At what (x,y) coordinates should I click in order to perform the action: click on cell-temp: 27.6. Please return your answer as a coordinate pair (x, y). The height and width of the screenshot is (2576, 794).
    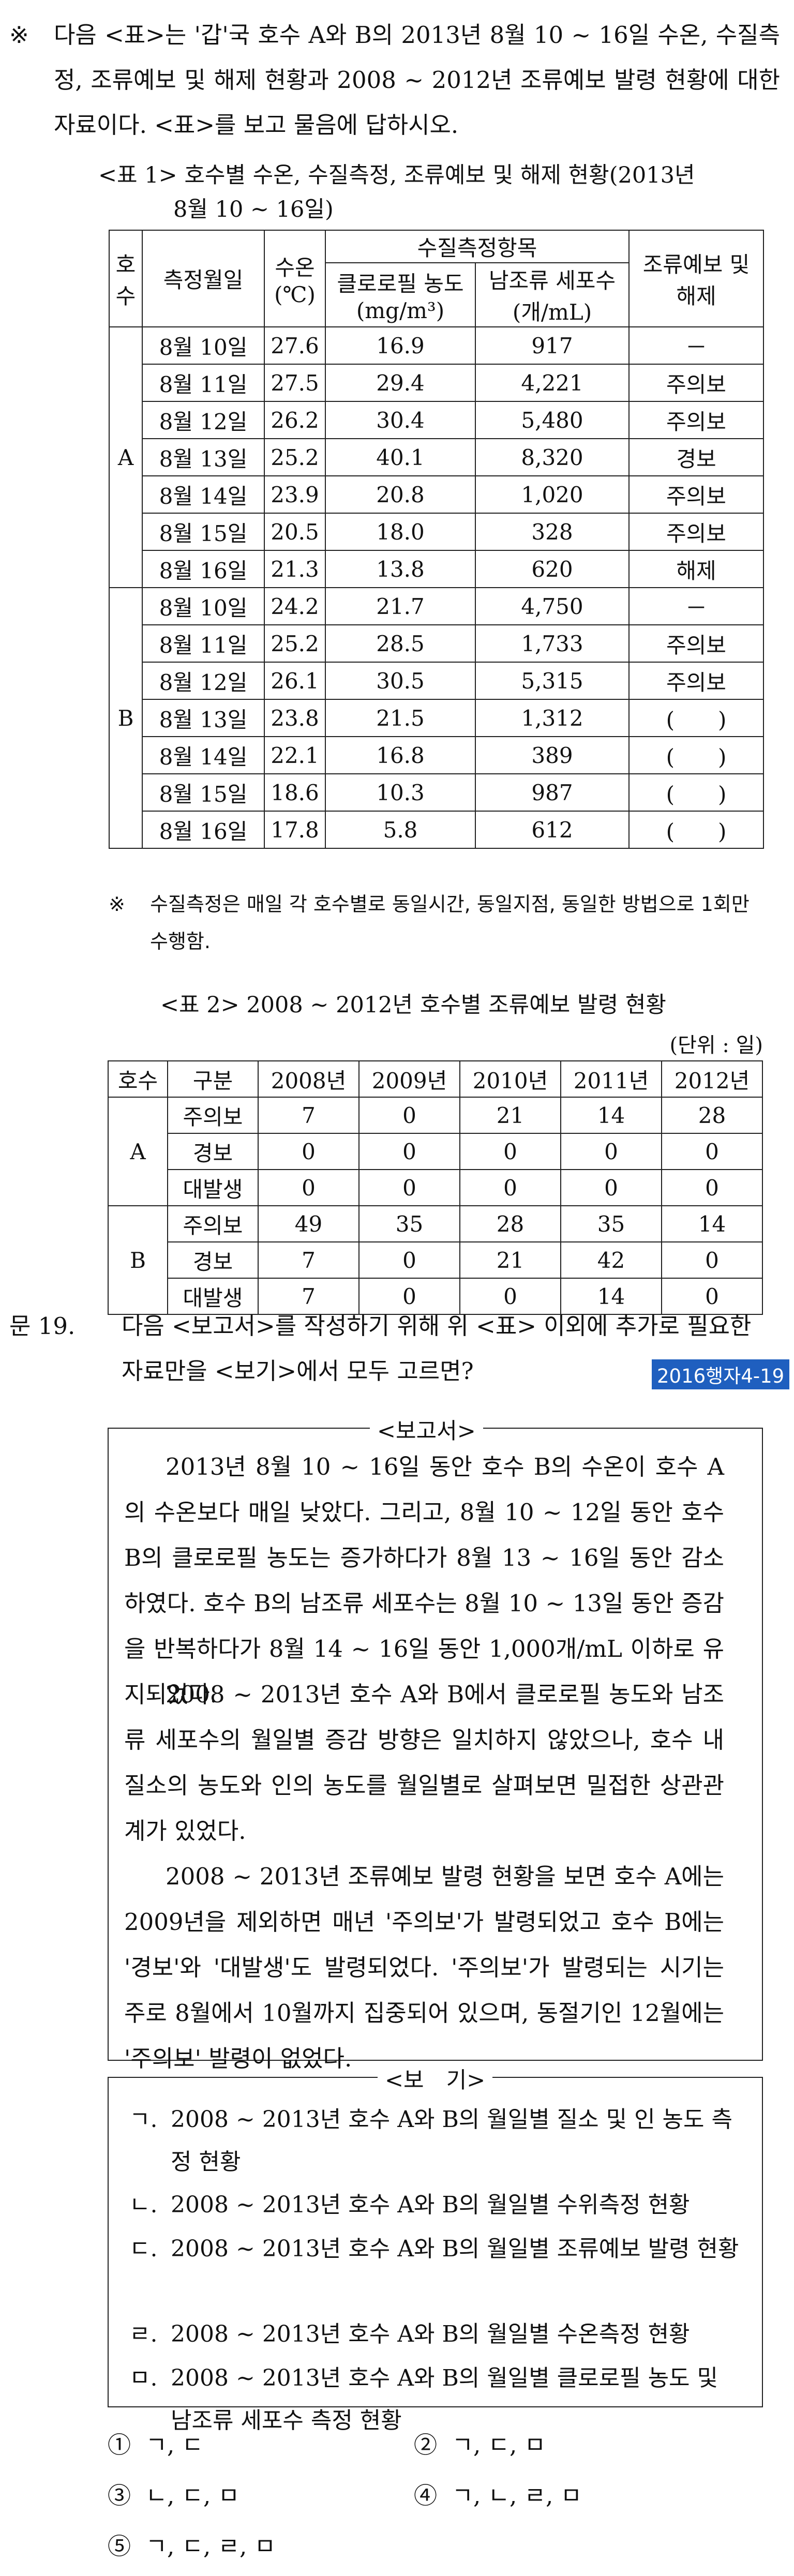
    Looking at the image, I should click on (295, 345).